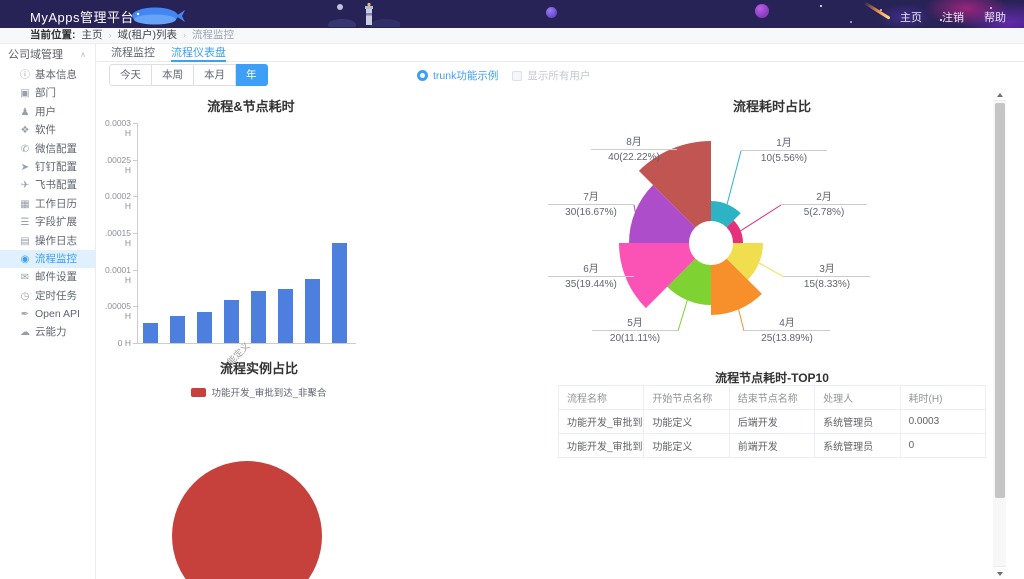 The width and height of the screenshot is (1024, 579). I want to click on sidebar-item-4: ✆ 微信配置, so click(47, 149).